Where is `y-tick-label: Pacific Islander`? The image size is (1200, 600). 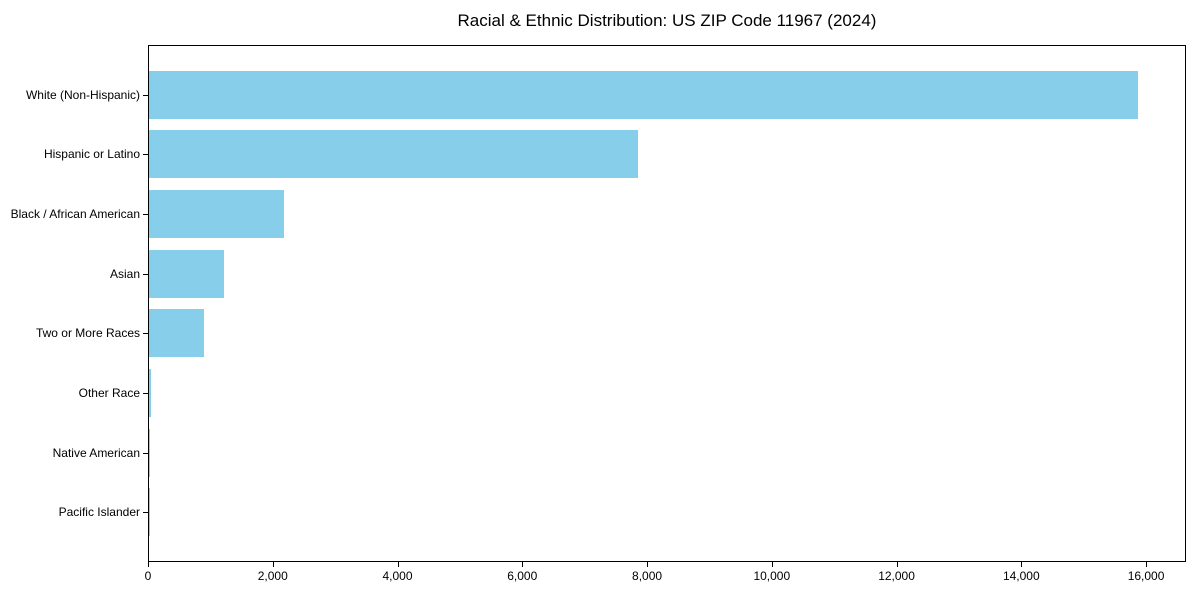 y-tick-label: Pacific Islander is located at coordinates (99, 512).